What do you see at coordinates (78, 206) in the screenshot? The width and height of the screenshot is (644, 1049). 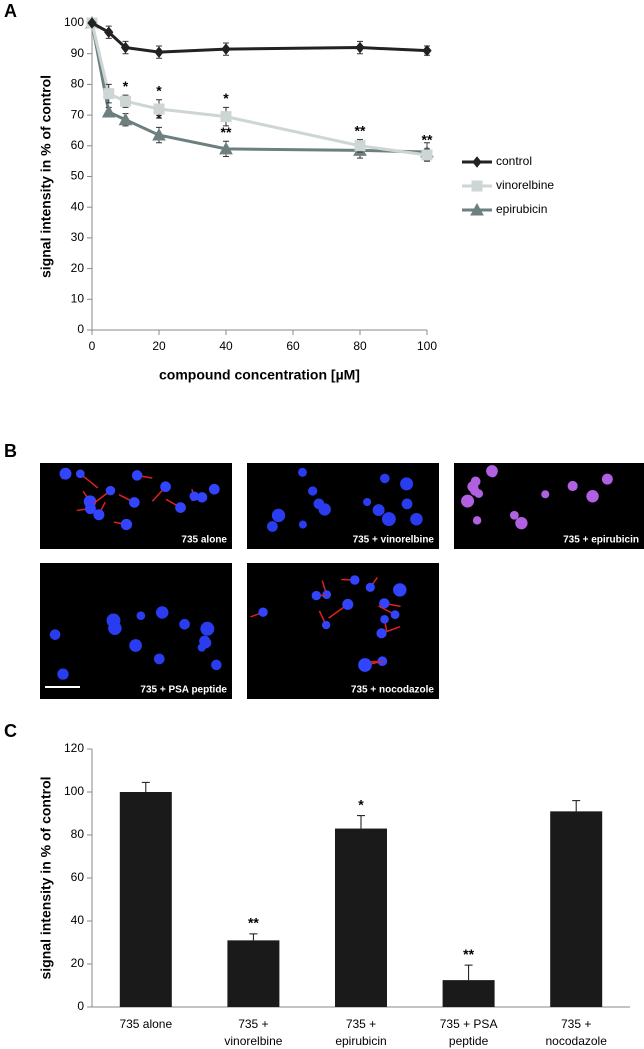 I see `y-tick-label: 40` at bounding box center [78, 206].